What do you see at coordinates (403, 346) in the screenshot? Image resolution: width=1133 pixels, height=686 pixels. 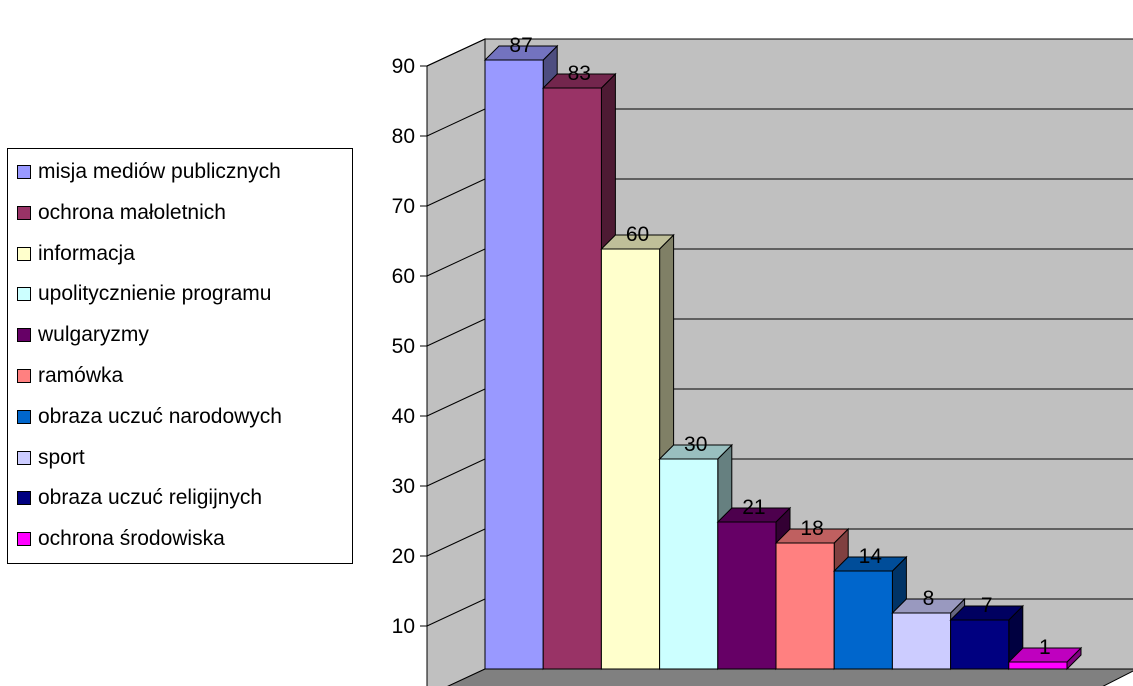 I see `y-tick-label: 50` at bounding box center [403, 346].